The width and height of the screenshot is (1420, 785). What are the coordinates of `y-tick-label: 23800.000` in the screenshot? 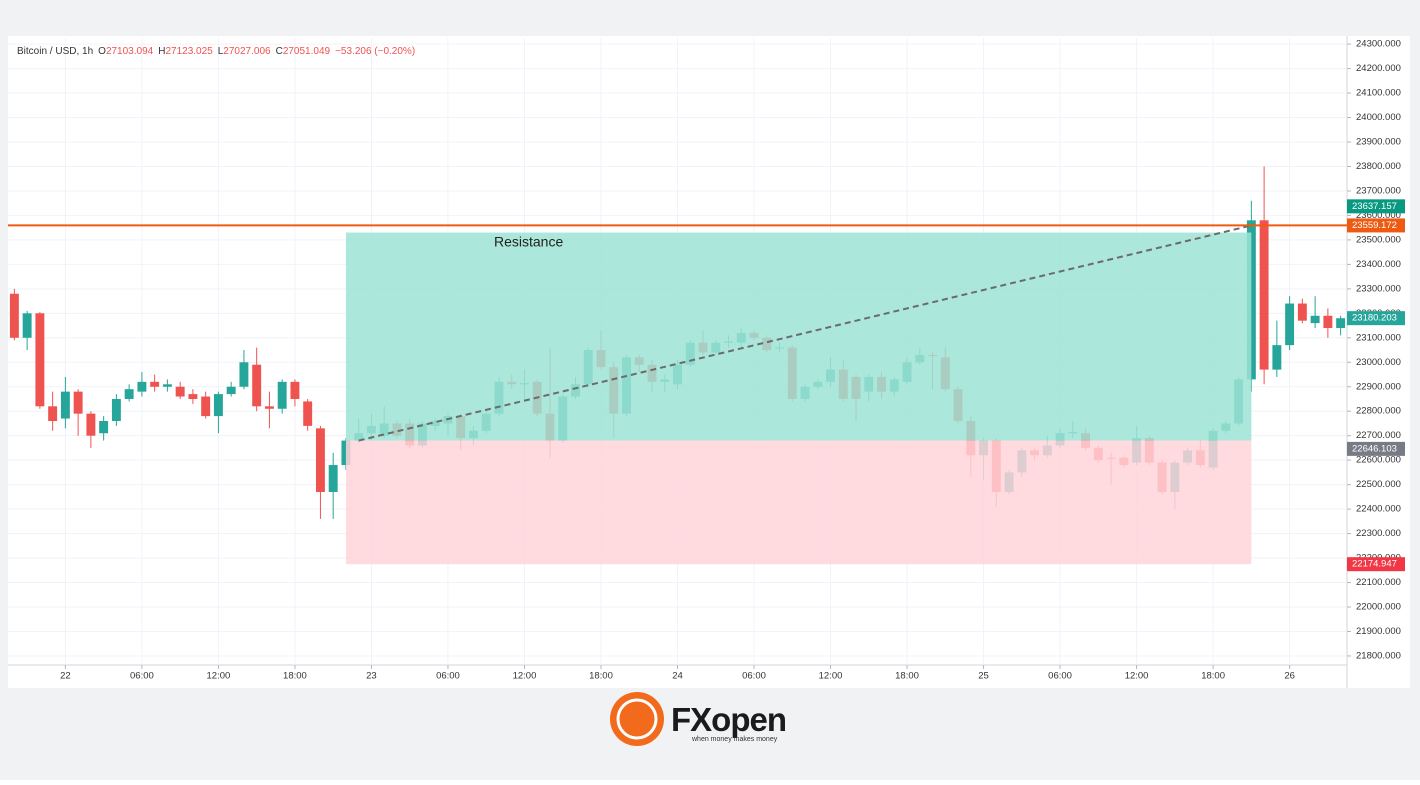 It's located at (1378, 166).